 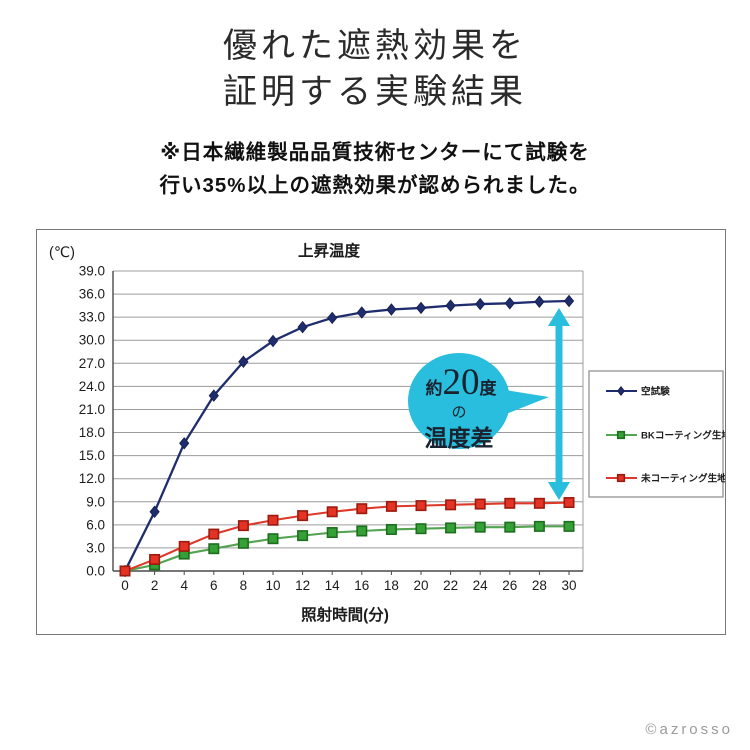 I want to click on svg-text: 39.0, so click(x=92, y=271).